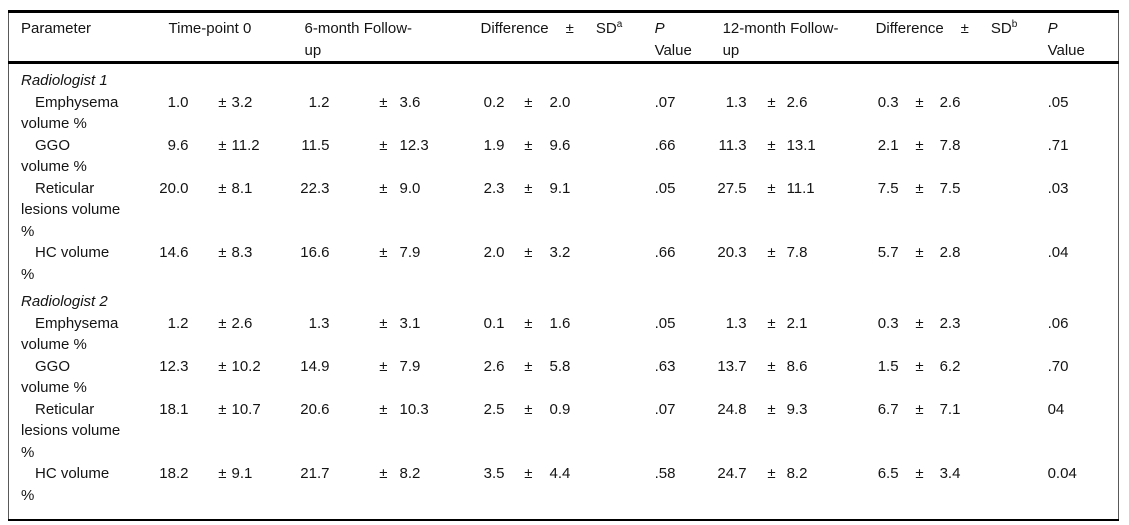  Describe the element at coordinates (246, 409) in the screenshot. I see `cell-timepoint0-sd: 10.7` at that location.